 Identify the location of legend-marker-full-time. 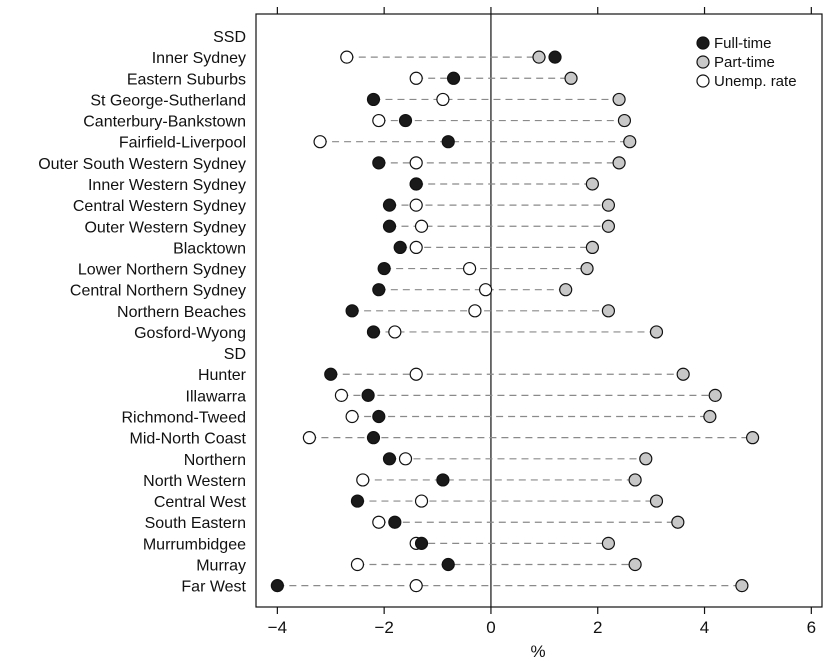
(703, 43).